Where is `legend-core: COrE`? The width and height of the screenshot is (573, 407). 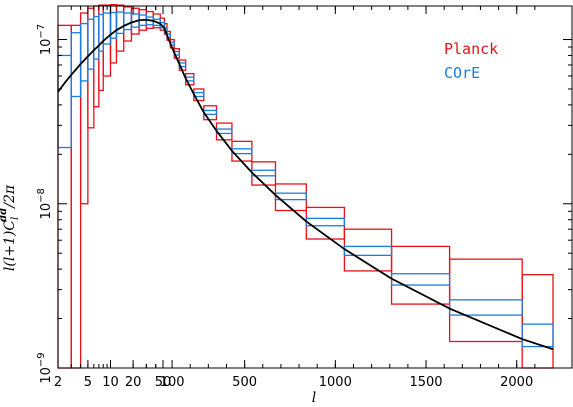
legend-core: COrE is located at coordinates (462, 73).